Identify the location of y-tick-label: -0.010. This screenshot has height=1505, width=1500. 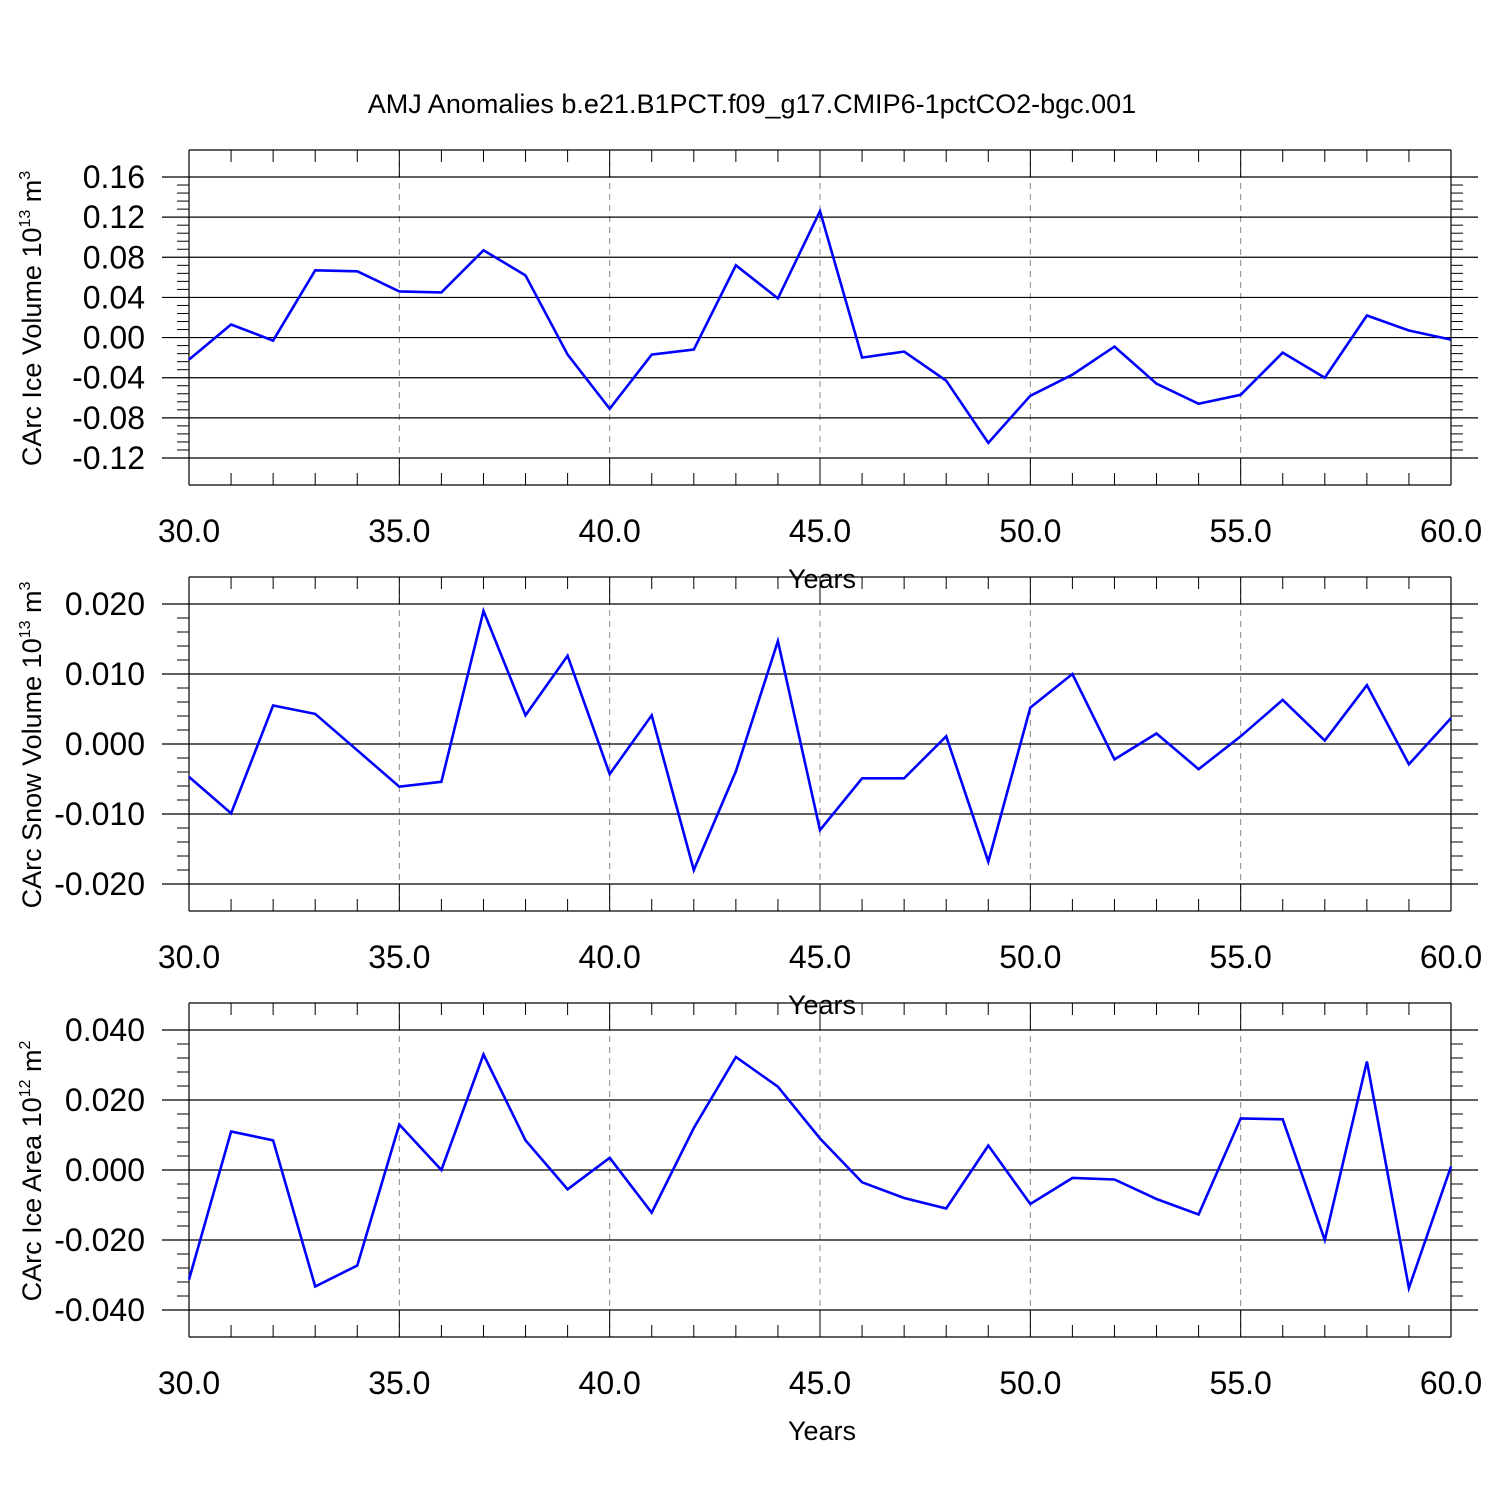
(99, 814).